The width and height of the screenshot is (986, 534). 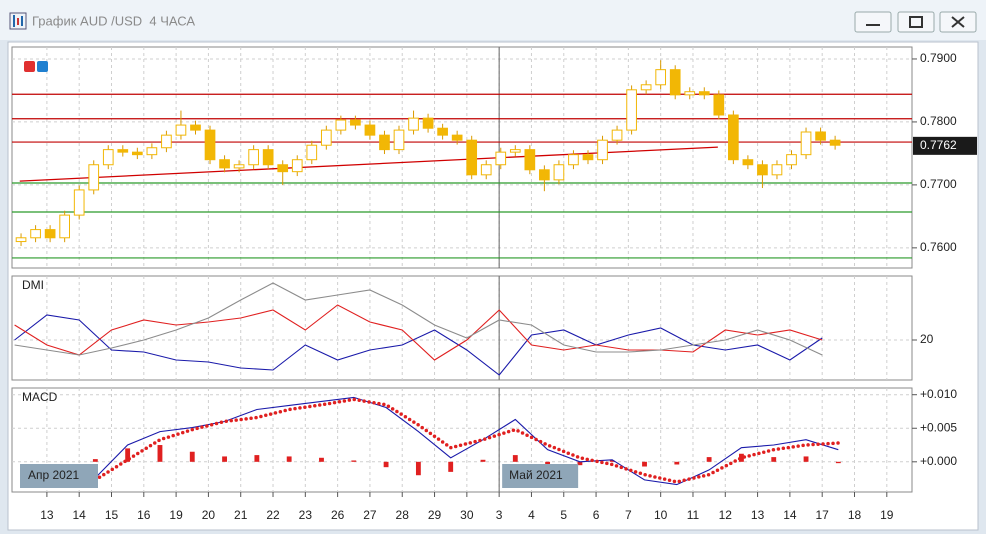 I want to click on close-glyph, so click(x=958, y=22).